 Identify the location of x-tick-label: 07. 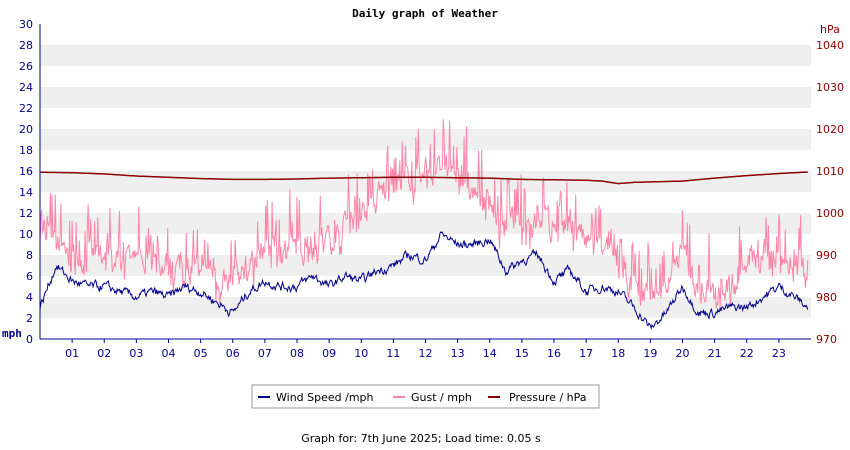
(265, 353).